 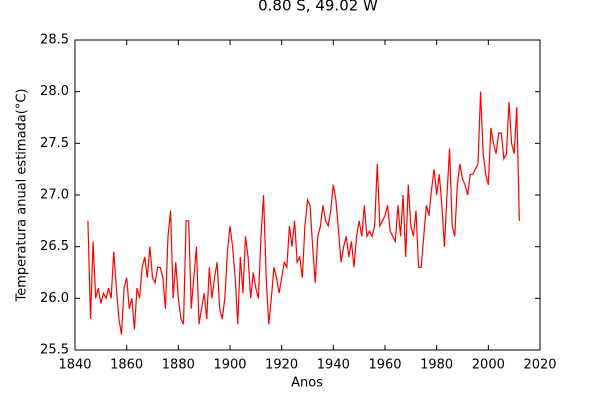 I want to click on x-tick-label: 1860, so click(x=126, y=365).